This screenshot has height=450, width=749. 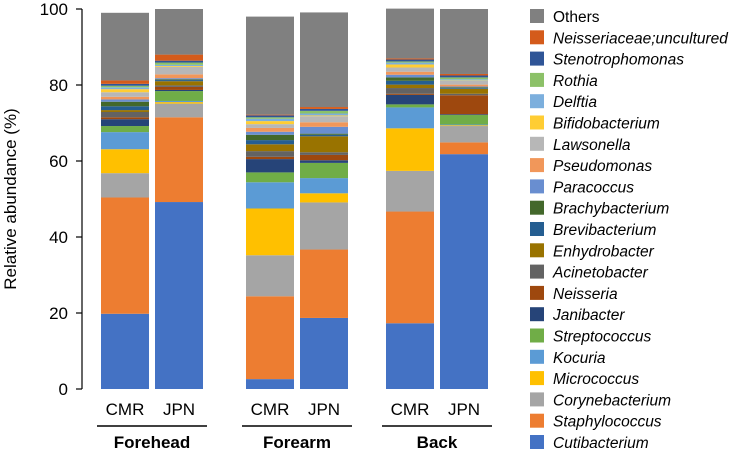 What do you see at coordinates (568, 358) in the screenshot?
I see `legend-item: Kocuria` at bounding box center [568, 358].